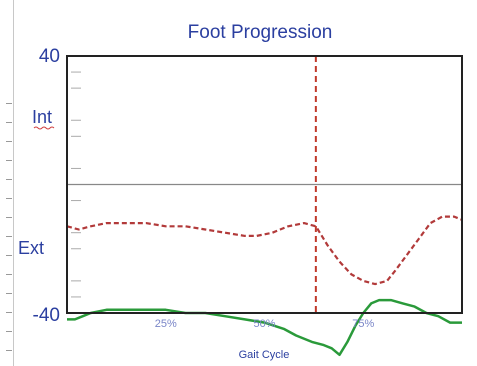  Describe the element at coordinates (31, 248) in the screenshot. I see `y-region-label-ext: Ext` at that location.